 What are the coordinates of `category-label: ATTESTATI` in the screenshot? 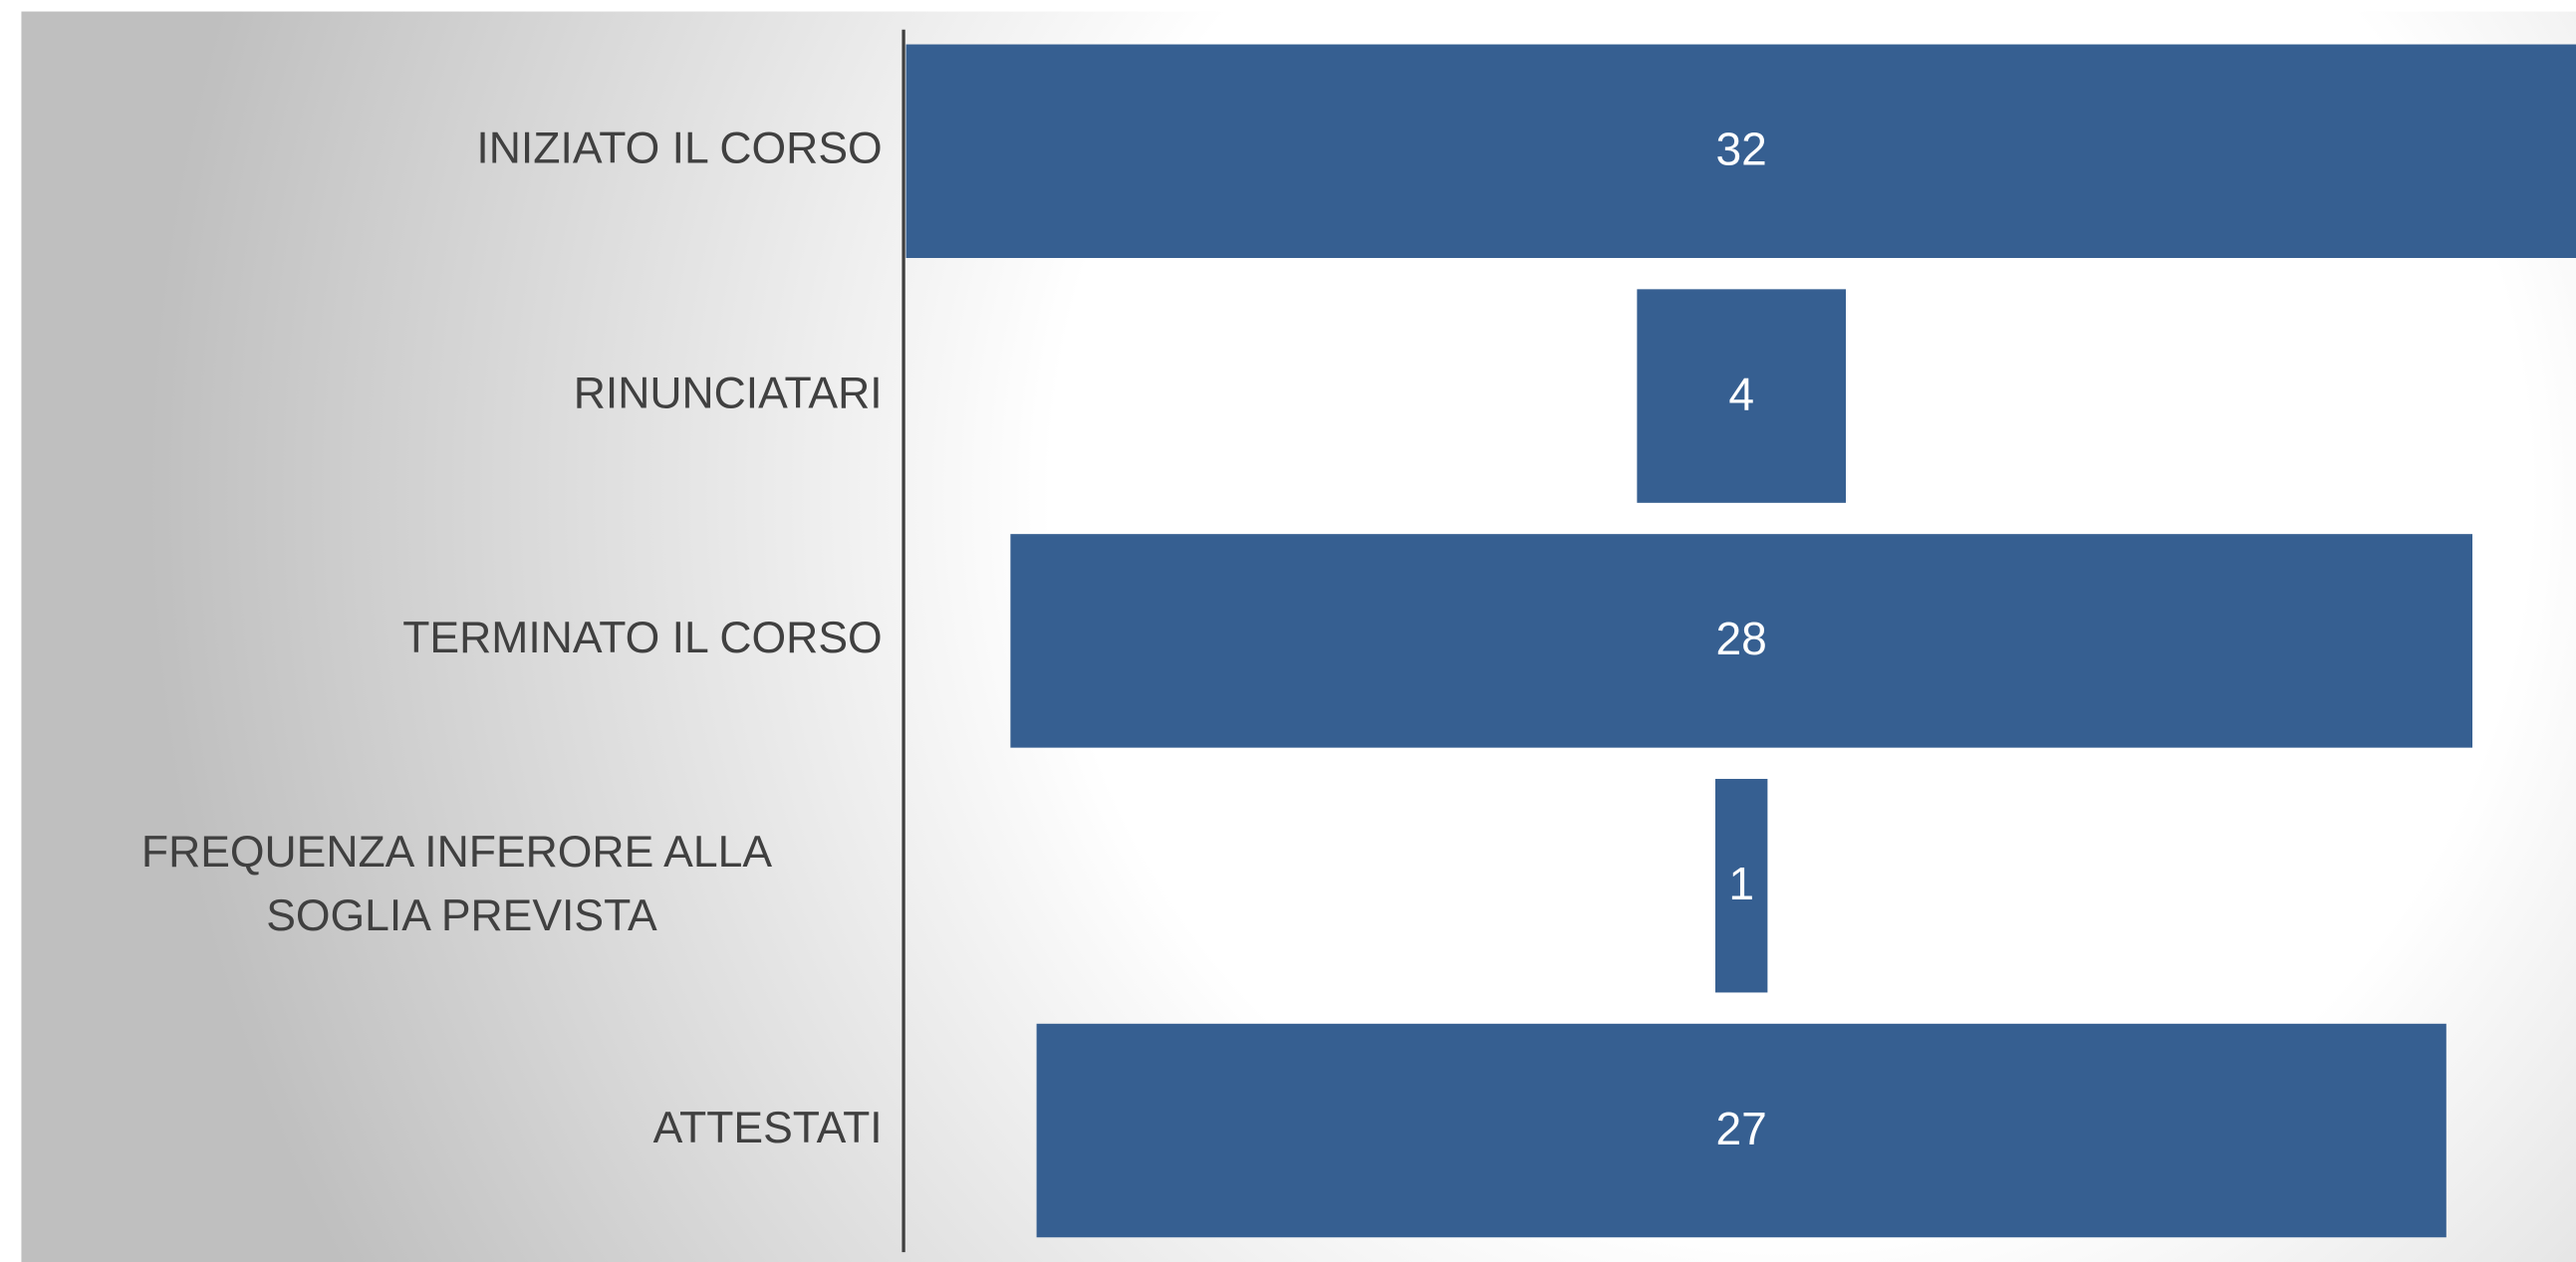 It's located at (768, 1128).